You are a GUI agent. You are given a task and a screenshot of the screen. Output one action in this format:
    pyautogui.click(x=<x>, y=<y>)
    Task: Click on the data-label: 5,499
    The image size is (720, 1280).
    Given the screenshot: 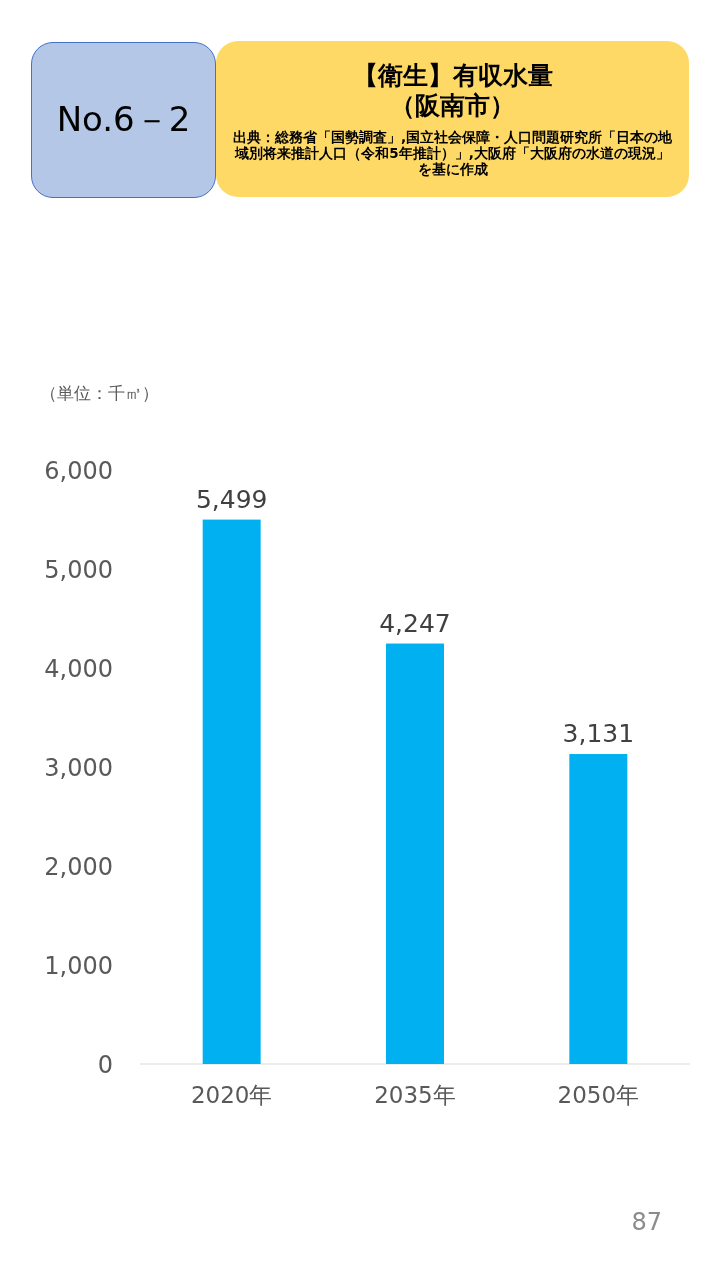 What is the action you would take?
    pyautogui.click(x=231, y=499)
    